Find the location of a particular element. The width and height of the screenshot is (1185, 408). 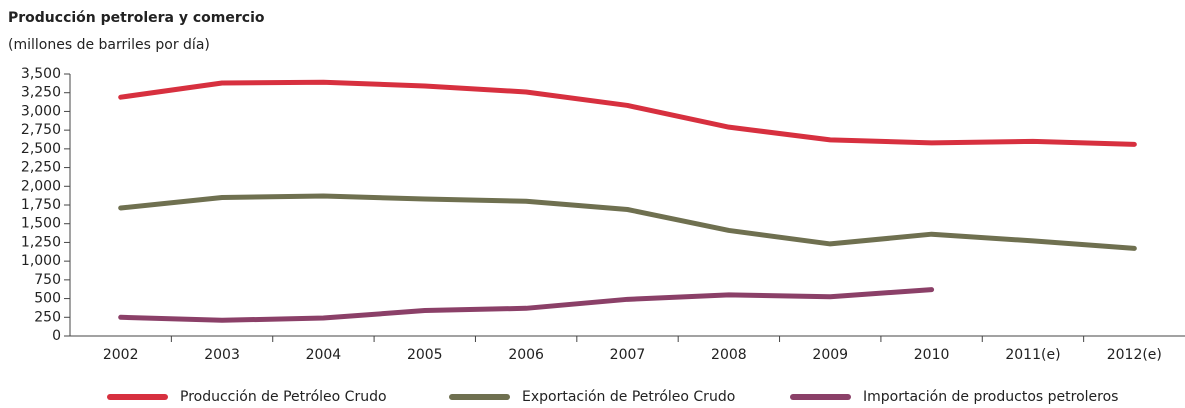

x-tick-label: 2007 is located at coordinates (628, 355).